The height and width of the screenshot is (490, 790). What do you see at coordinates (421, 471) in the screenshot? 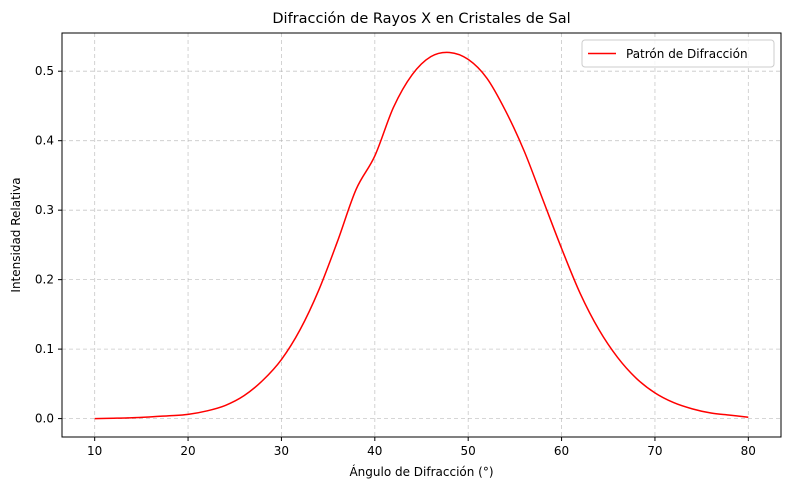
I see `x-axis-label: Ángulo de Difracción (°)` at bounding box center [421, 471].